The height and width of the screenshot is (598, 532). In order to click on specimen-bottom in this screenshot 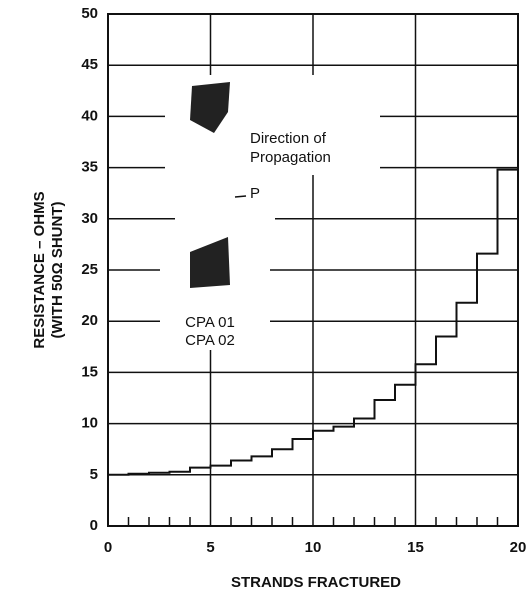, I will do `click(210, 262)`.